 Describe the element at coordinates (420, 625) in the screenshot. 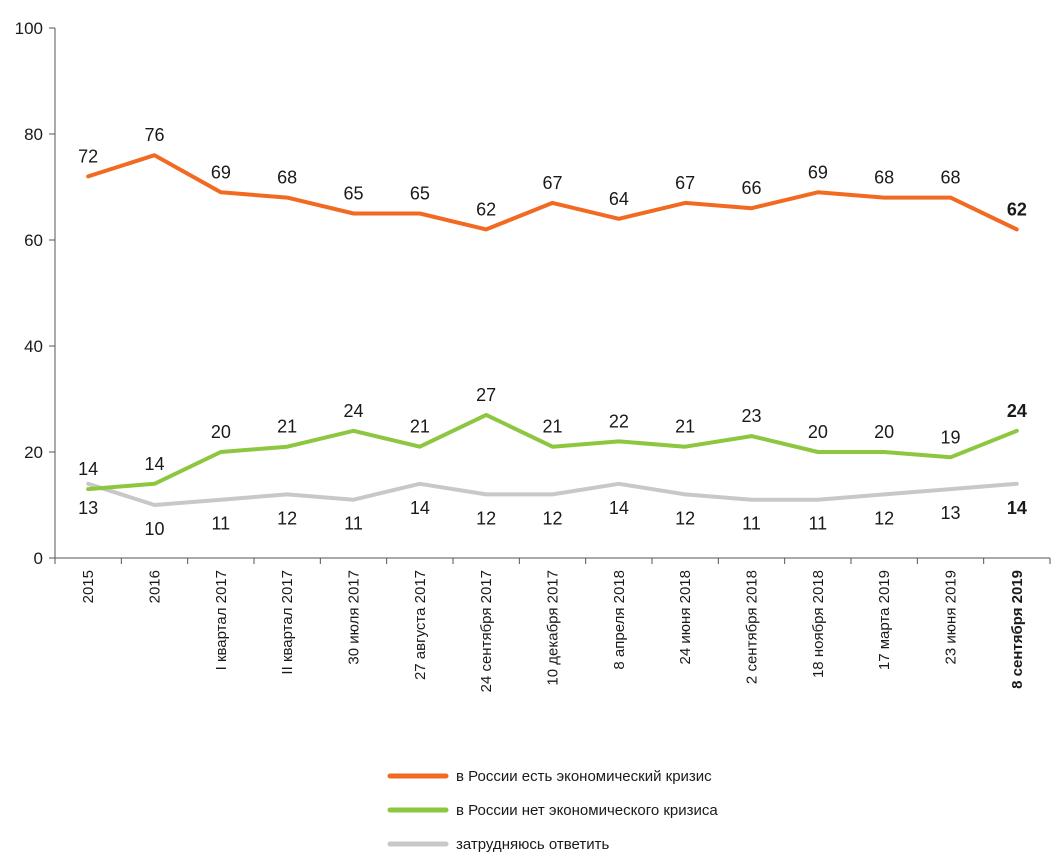

I see `x-tick-label: 27 августа 2017` at that location.